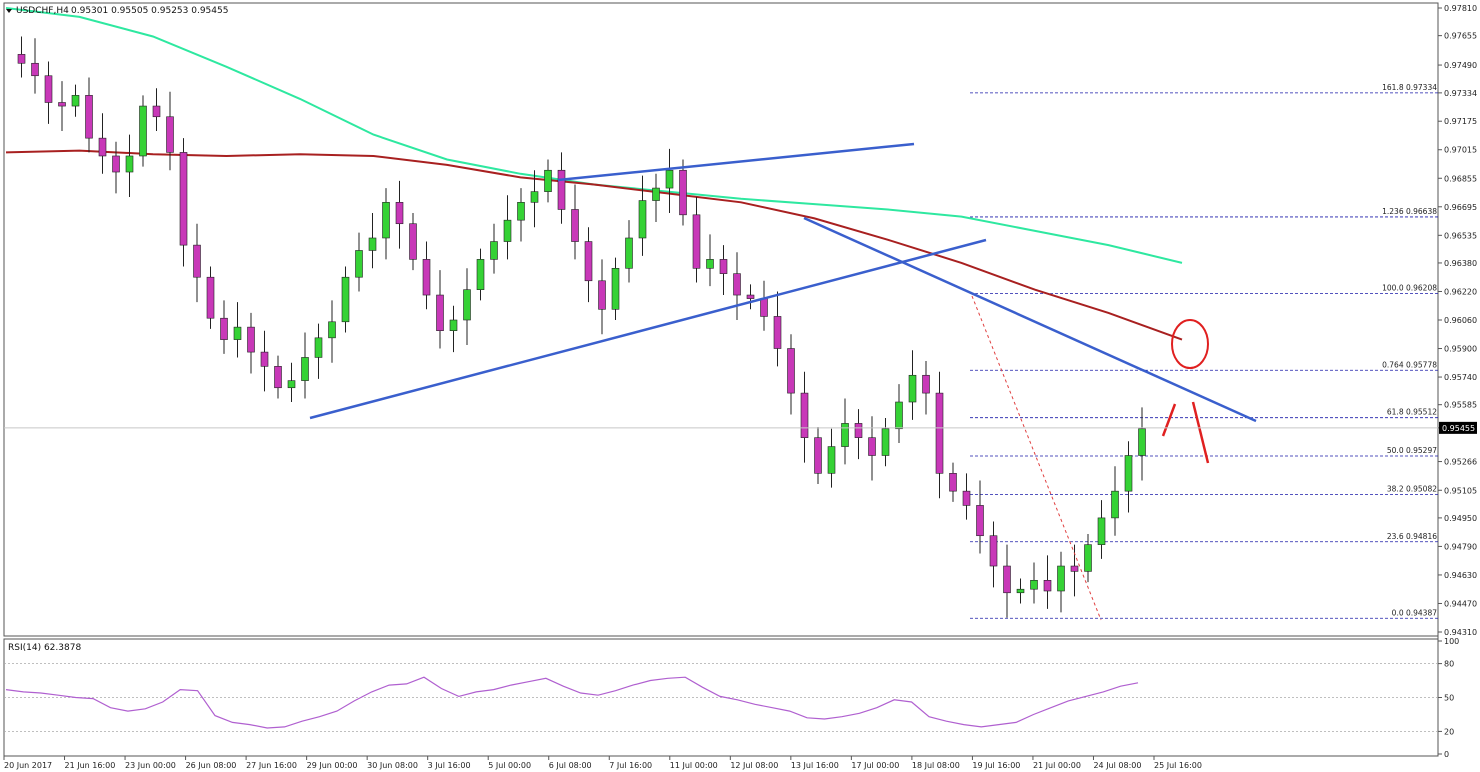  I want to click on trendline-lower, so click(648, 329).